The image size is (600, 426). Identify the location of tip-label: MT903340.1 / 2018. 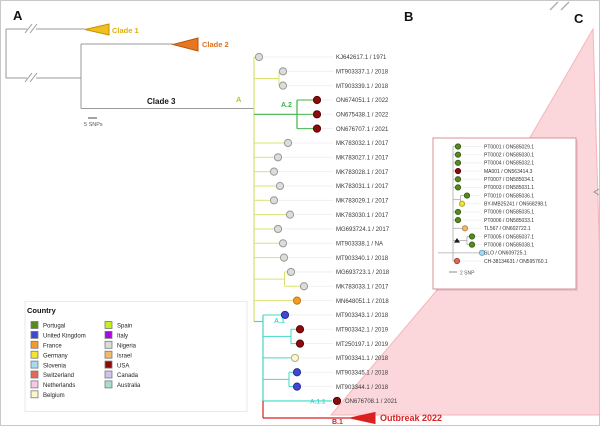
(362, 259).